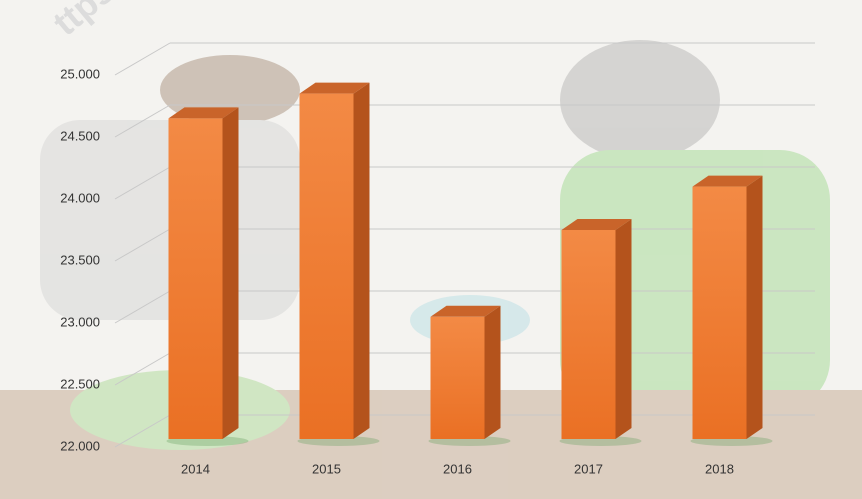  Describe the element at coordinates (719, 468) in the screenshot. I see `x-tick-label: 2018` at that location.